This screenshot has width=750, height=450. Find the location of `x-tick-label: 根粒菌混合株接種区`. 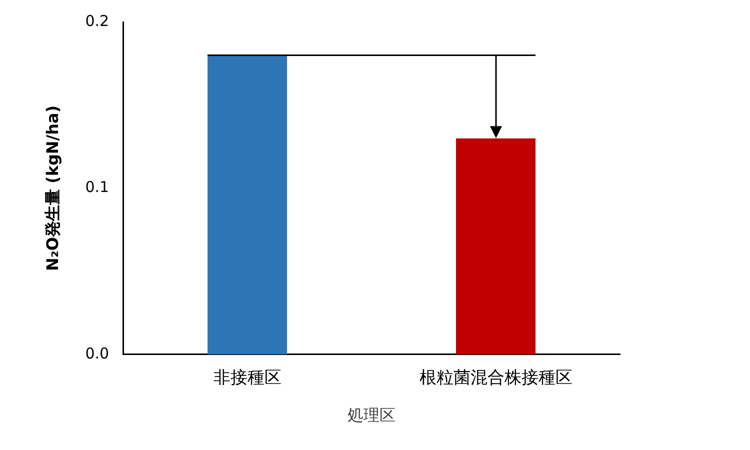

x-tick-label: 根粒菌混合株接種区 is located at coordinates (495, 378).